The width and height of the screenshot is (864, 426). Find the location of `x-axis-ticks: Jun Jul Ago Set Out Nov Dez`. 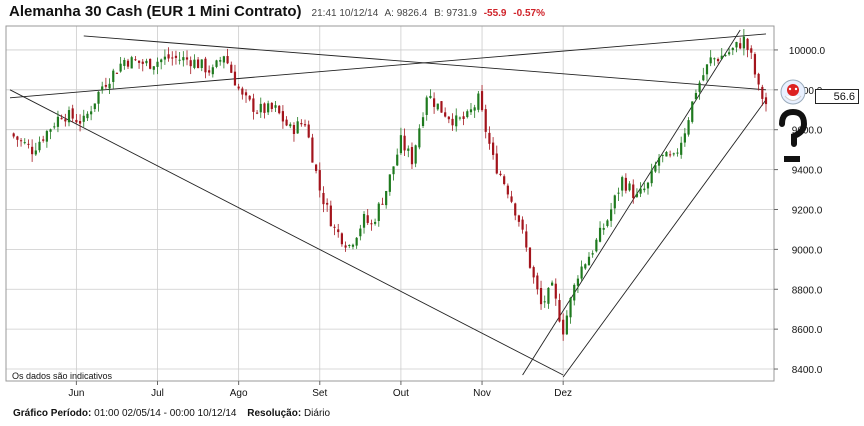

x-axis-ticks: Jun Jul Ago Set Out Nov Dez is located at coordinates (320, 390).